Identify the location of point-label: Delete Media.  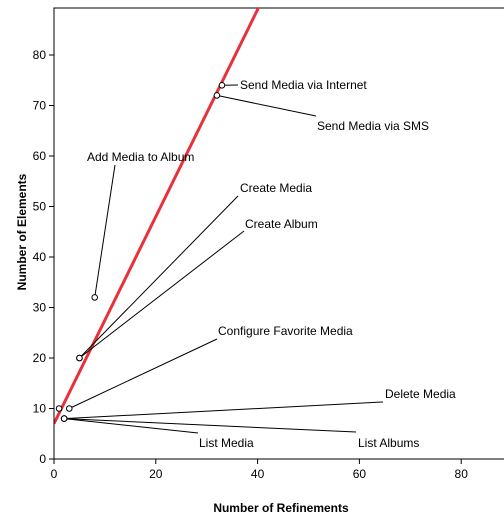
(420, 394).